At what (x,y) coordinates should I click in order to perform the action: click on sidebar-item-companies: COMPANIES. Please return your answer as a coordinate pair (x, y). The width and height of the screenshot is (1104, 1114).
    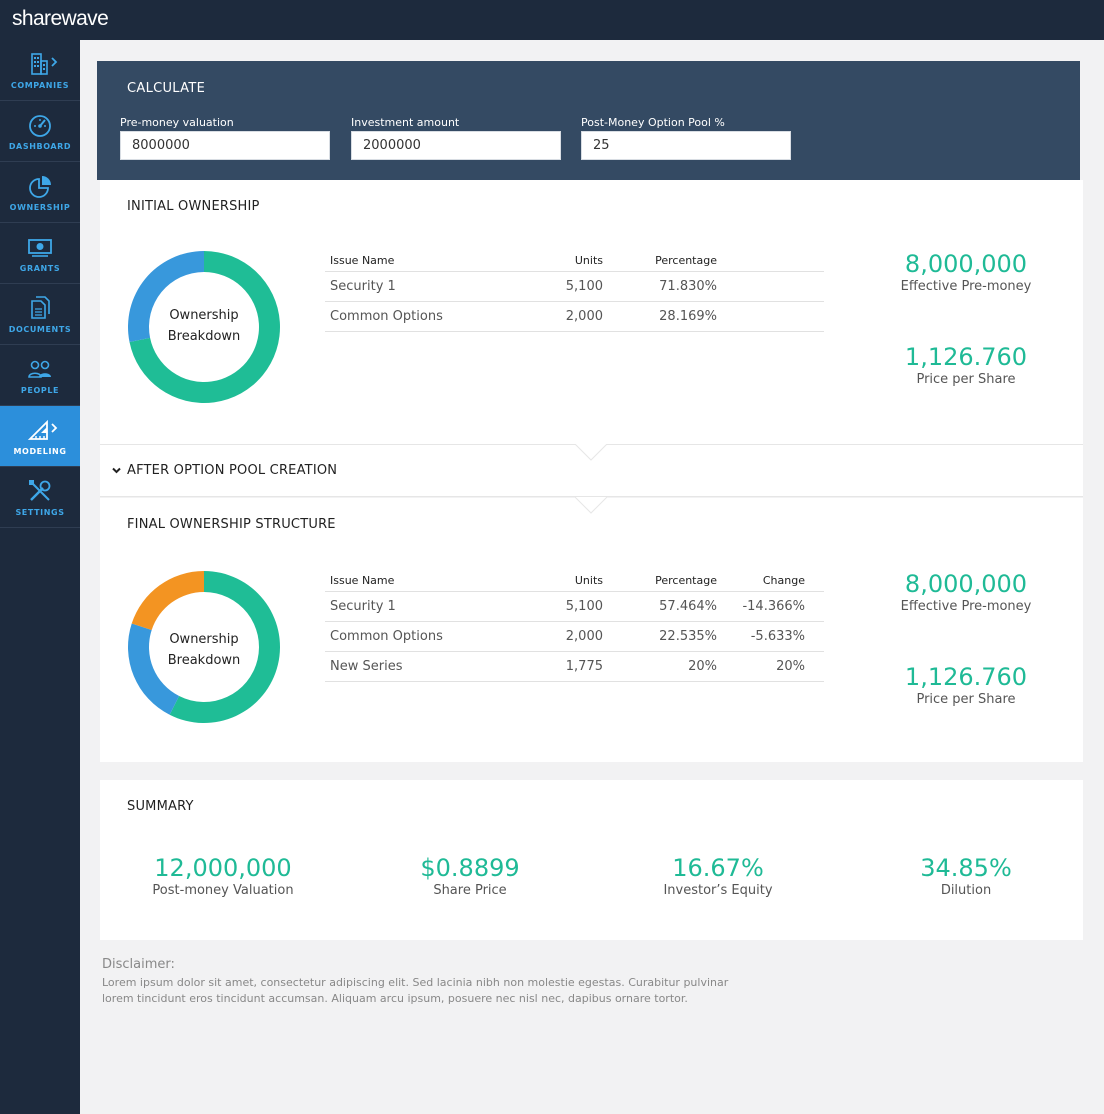
    Looking at the image, I should click on (40, 70).